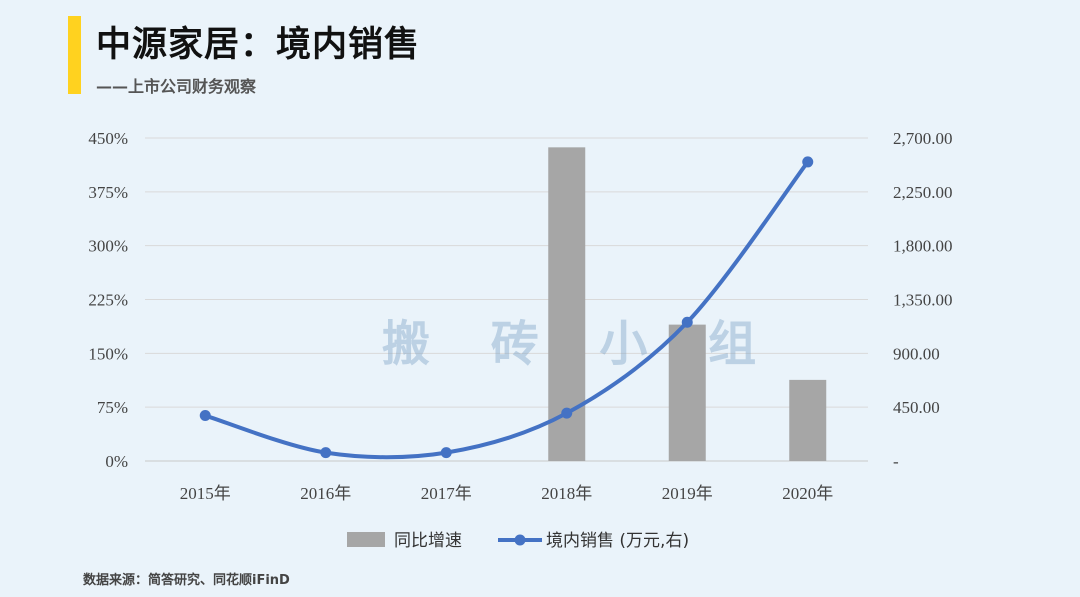  What do you see at coordinates (108, 192) in the screenshot?
I see `left-axis-tick-label: 375%` at bounding box center [108, 192].